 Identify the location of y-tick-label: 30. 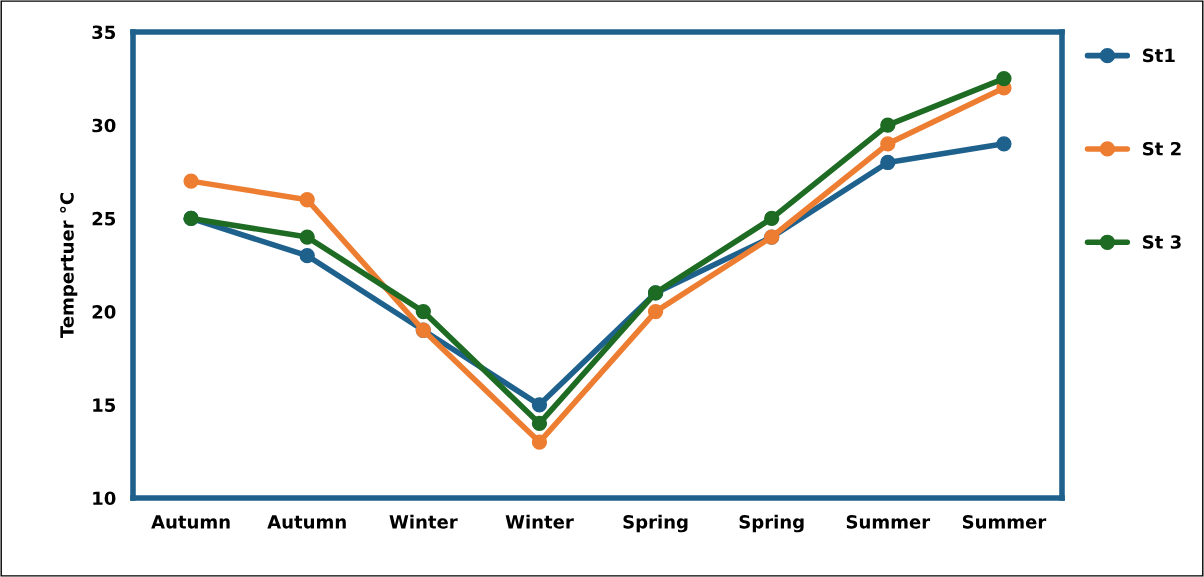
(104, 125).